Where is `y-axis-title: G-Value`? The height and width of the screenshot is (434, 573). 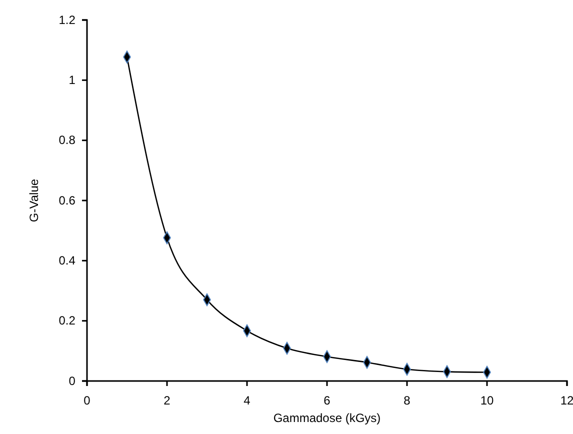 y-axis-title: G-Value is located at coordinates (34, 200).